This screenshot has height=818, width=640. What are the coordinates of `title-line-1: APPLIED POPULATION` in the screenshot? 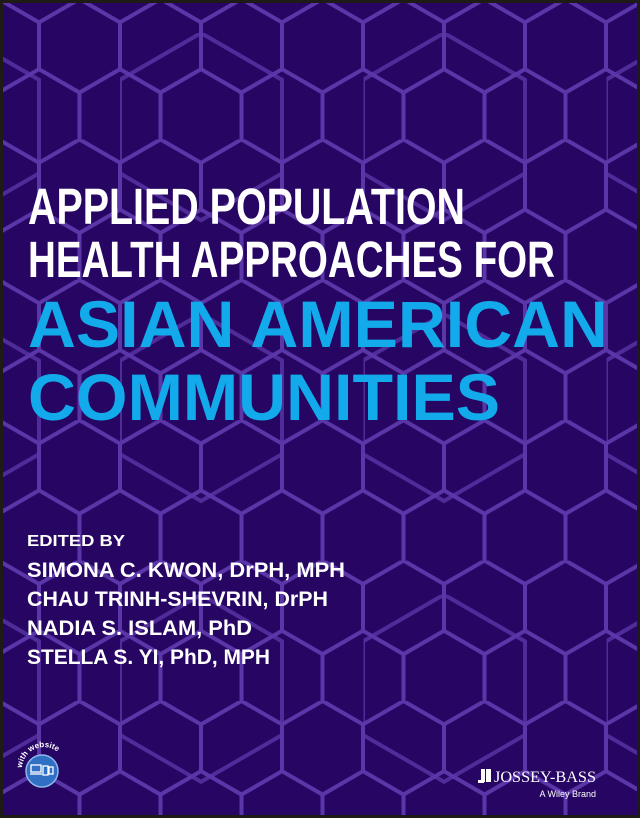 It's located at (246, 206).